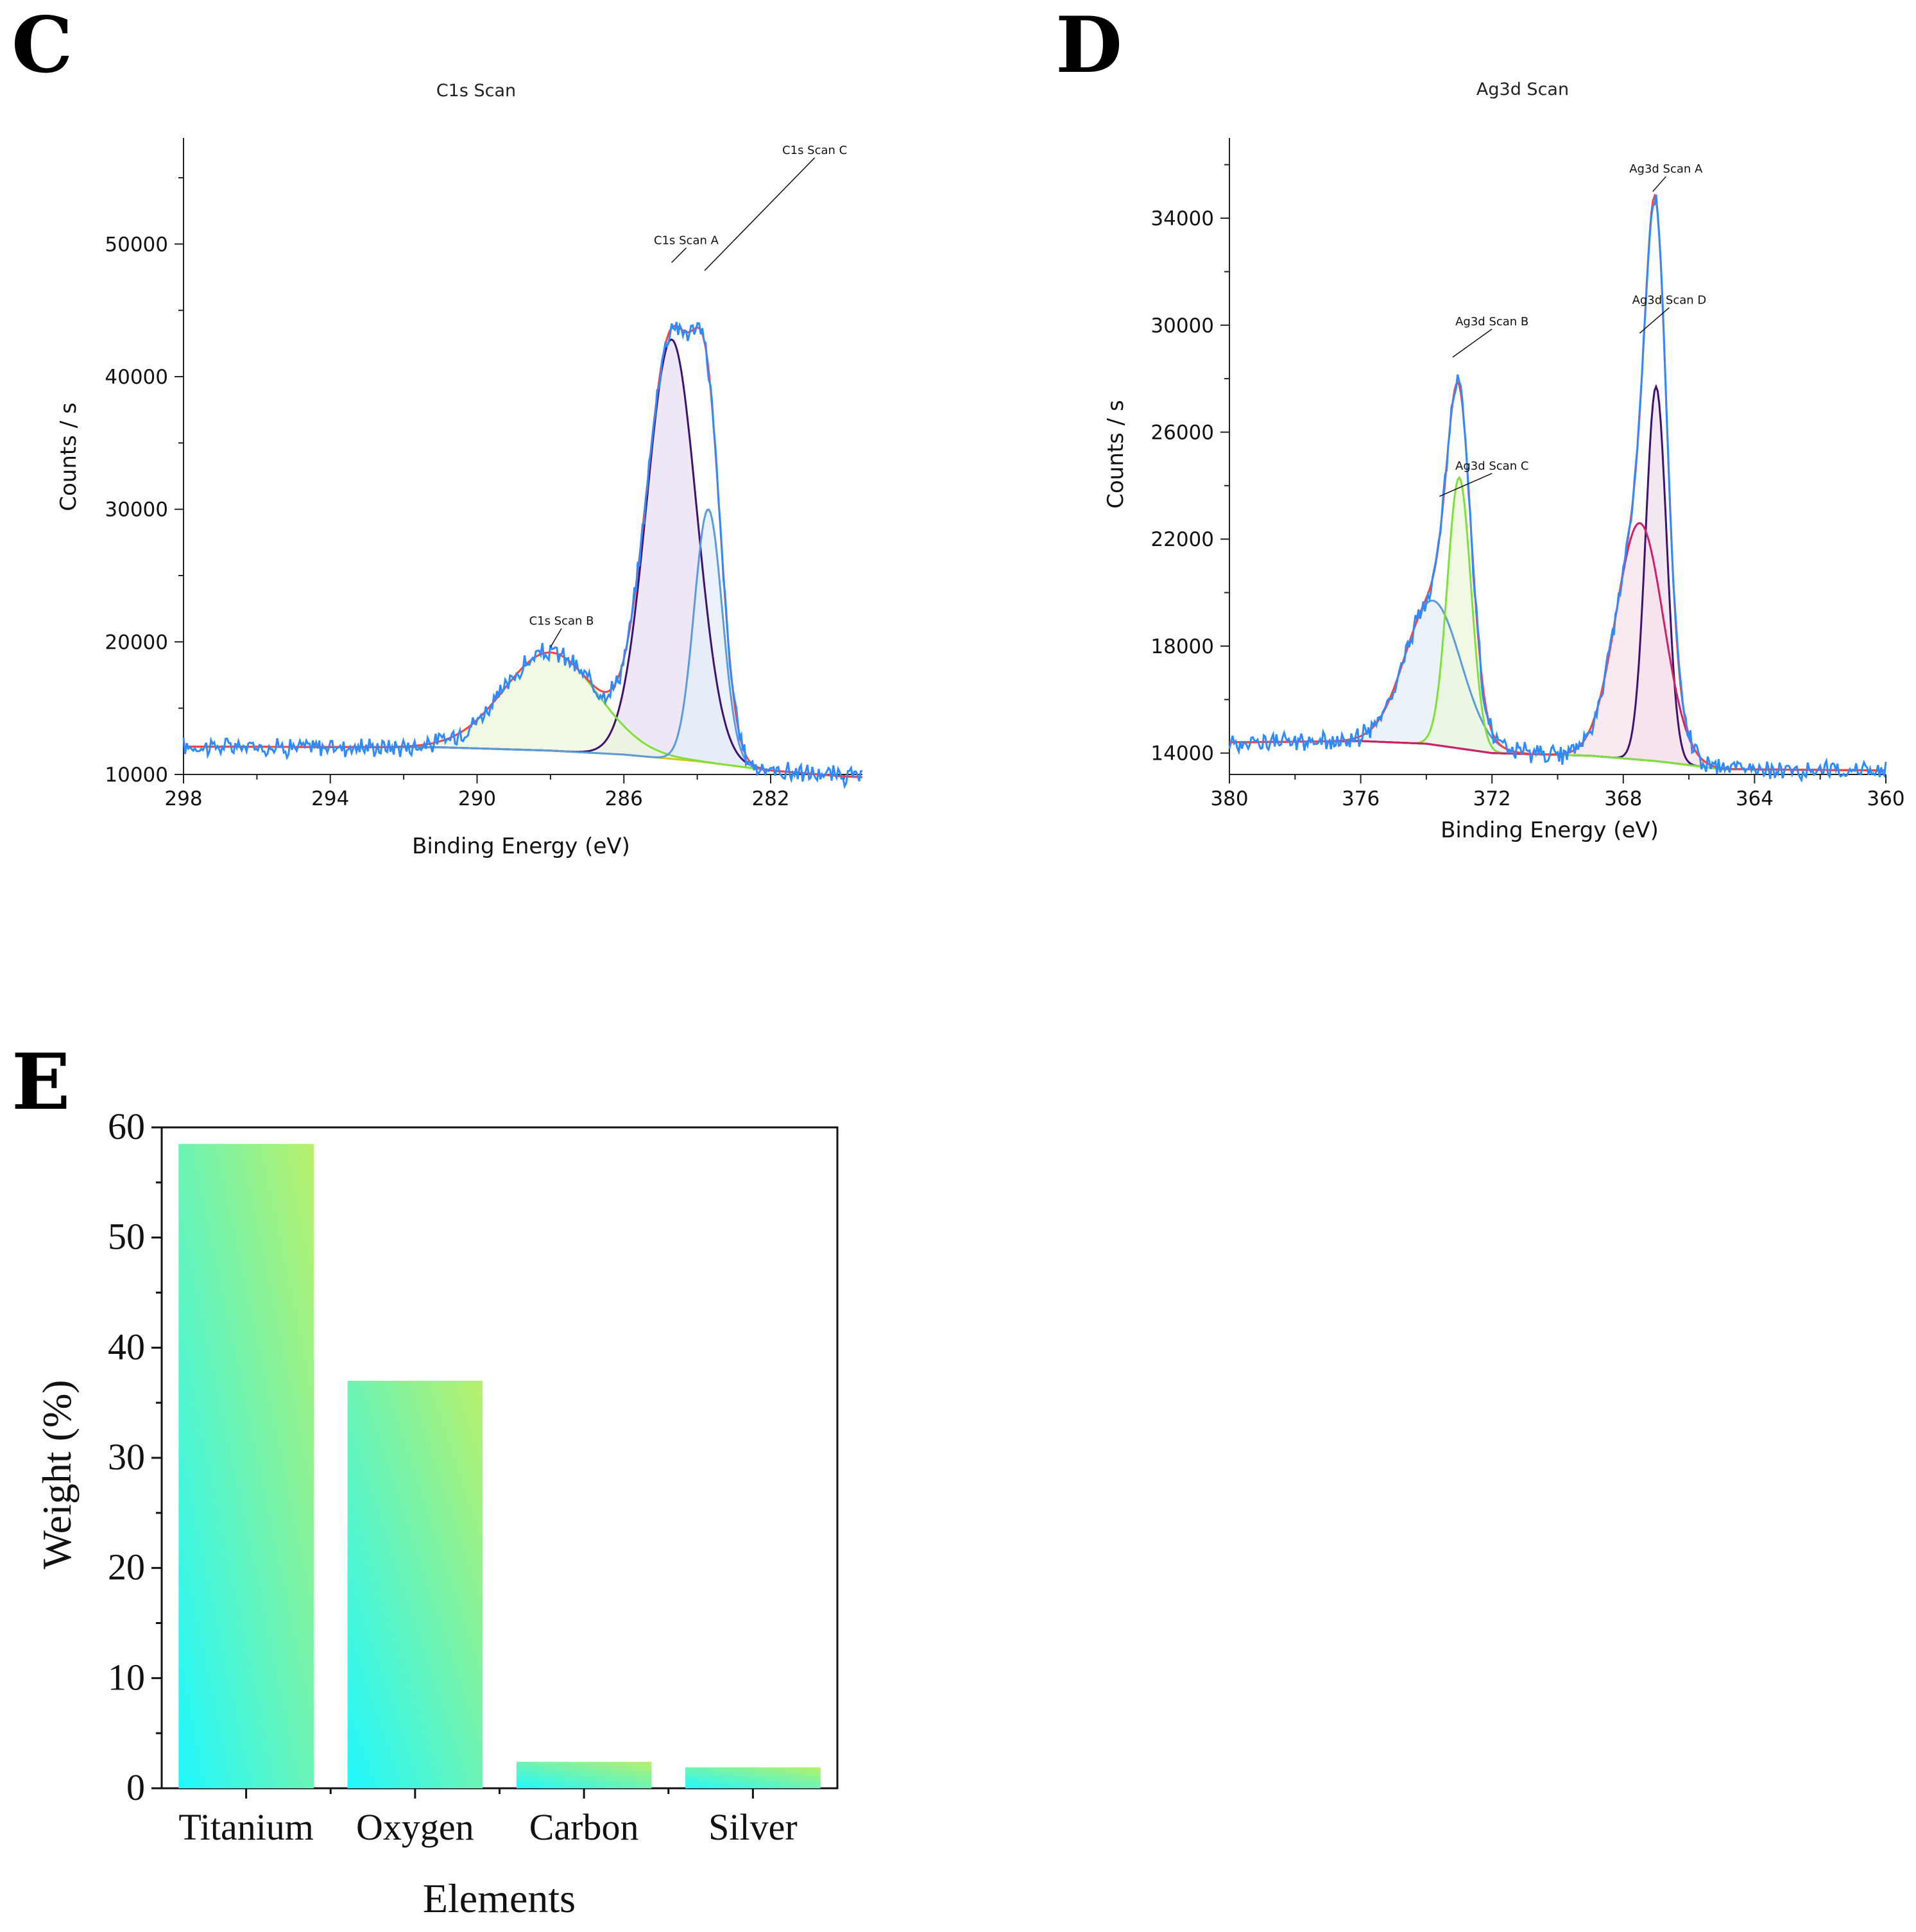 This screenshot has width=1916, height=1932. I want to click on y-tick-label: 0, so click(135, 1787).